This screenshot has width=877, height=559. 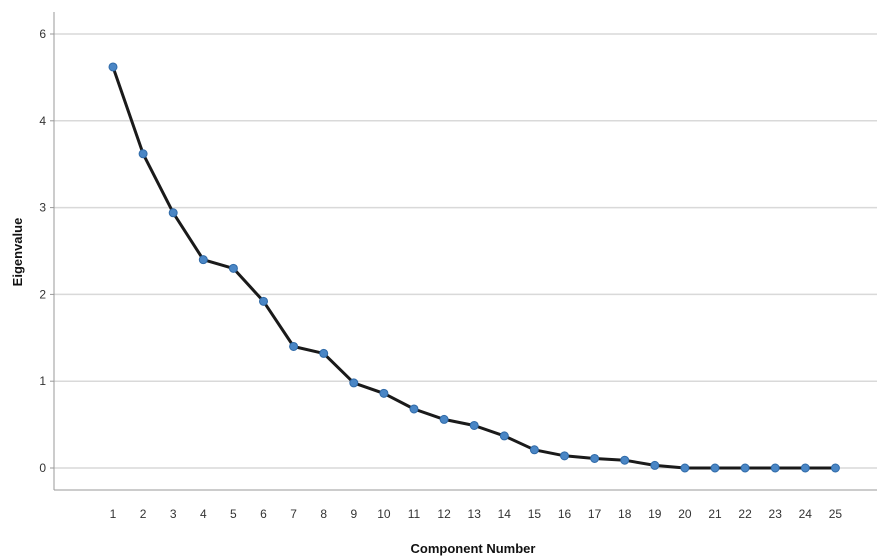 I want to click on x-tick-label: 13, so click(x=475, y=514).